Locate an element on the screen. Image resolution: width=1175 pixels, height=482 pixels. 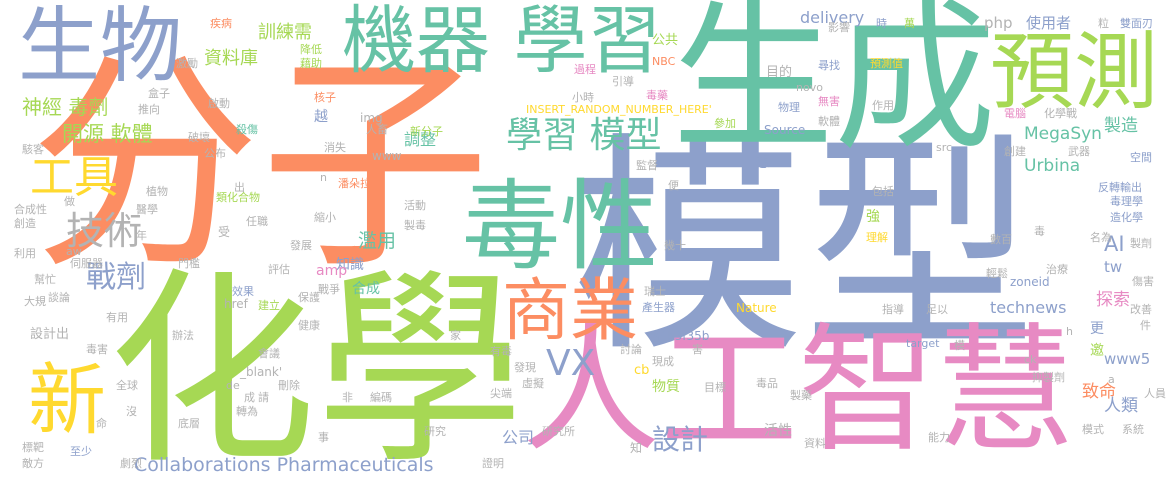
word-hezi2: 盒子 is located at coordinates (159, 93).